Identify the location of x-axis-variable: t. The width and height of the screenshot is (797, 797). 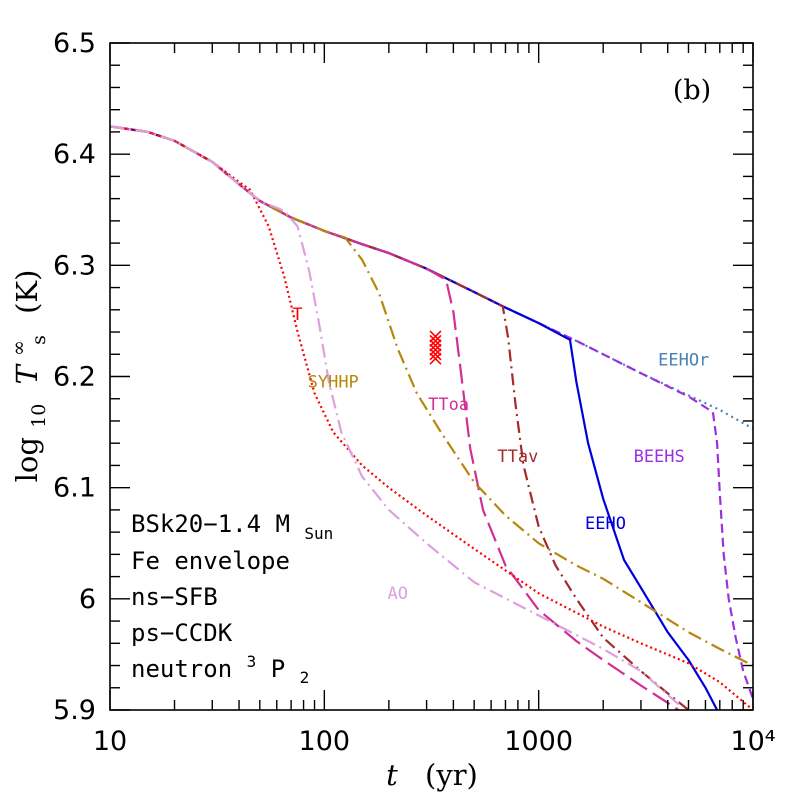
(392, 775).